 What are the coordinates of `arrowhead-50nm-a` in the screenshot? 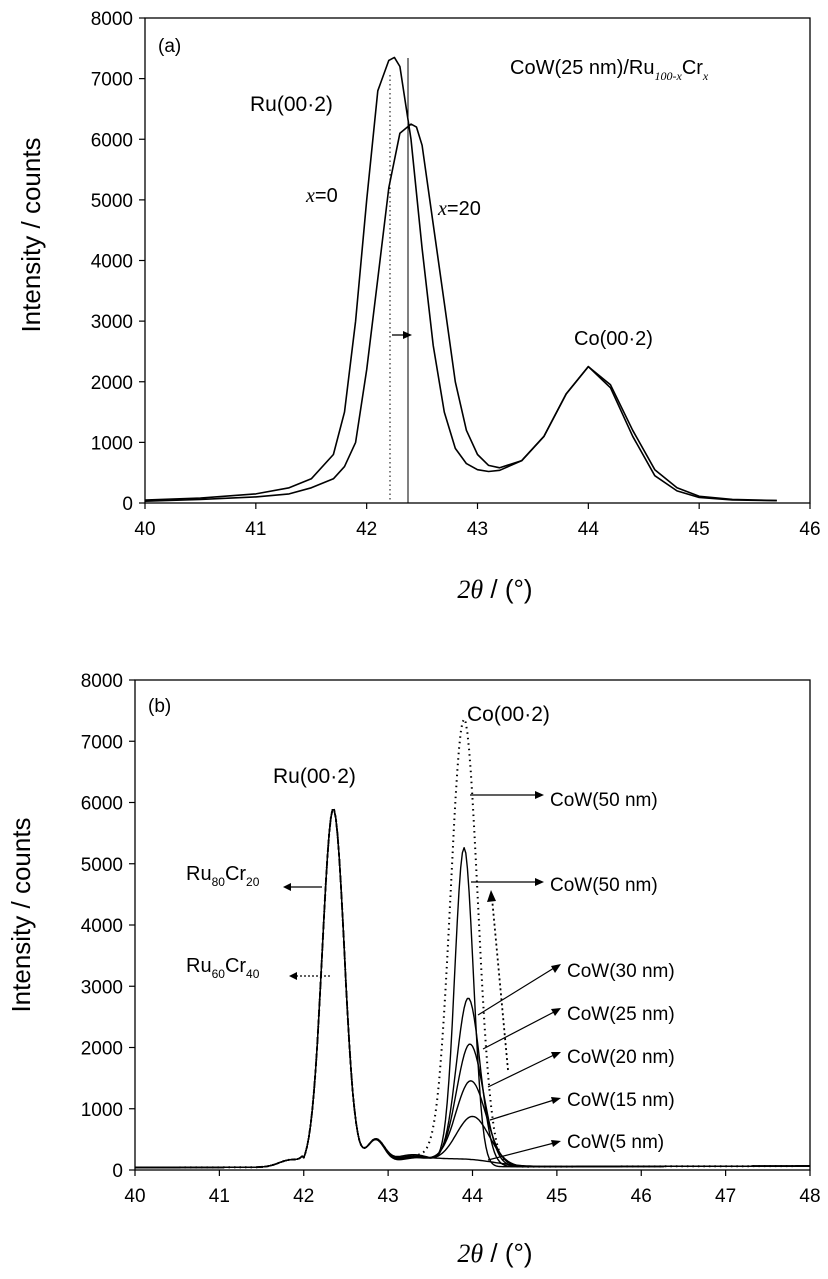 It's located at (539, 795).